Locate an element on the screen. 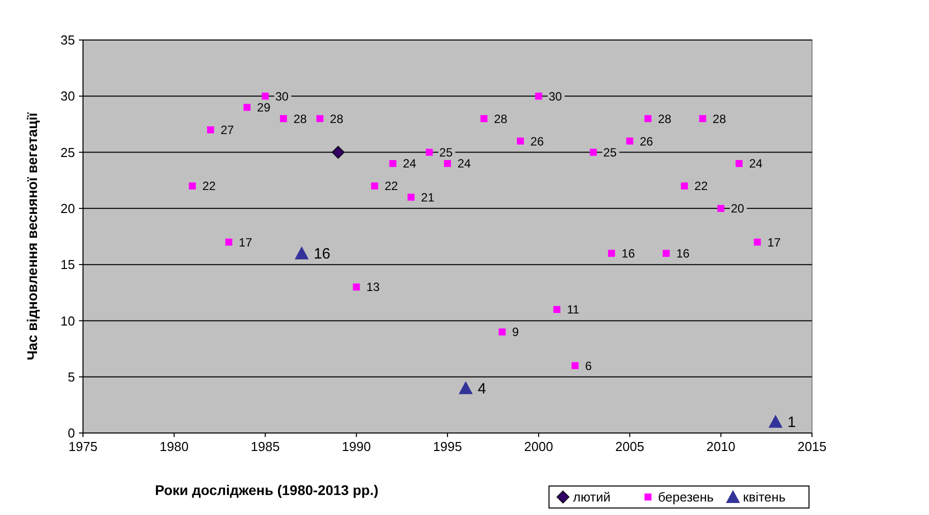  y-tick-label: 15 is located at coordinates (67, 264).